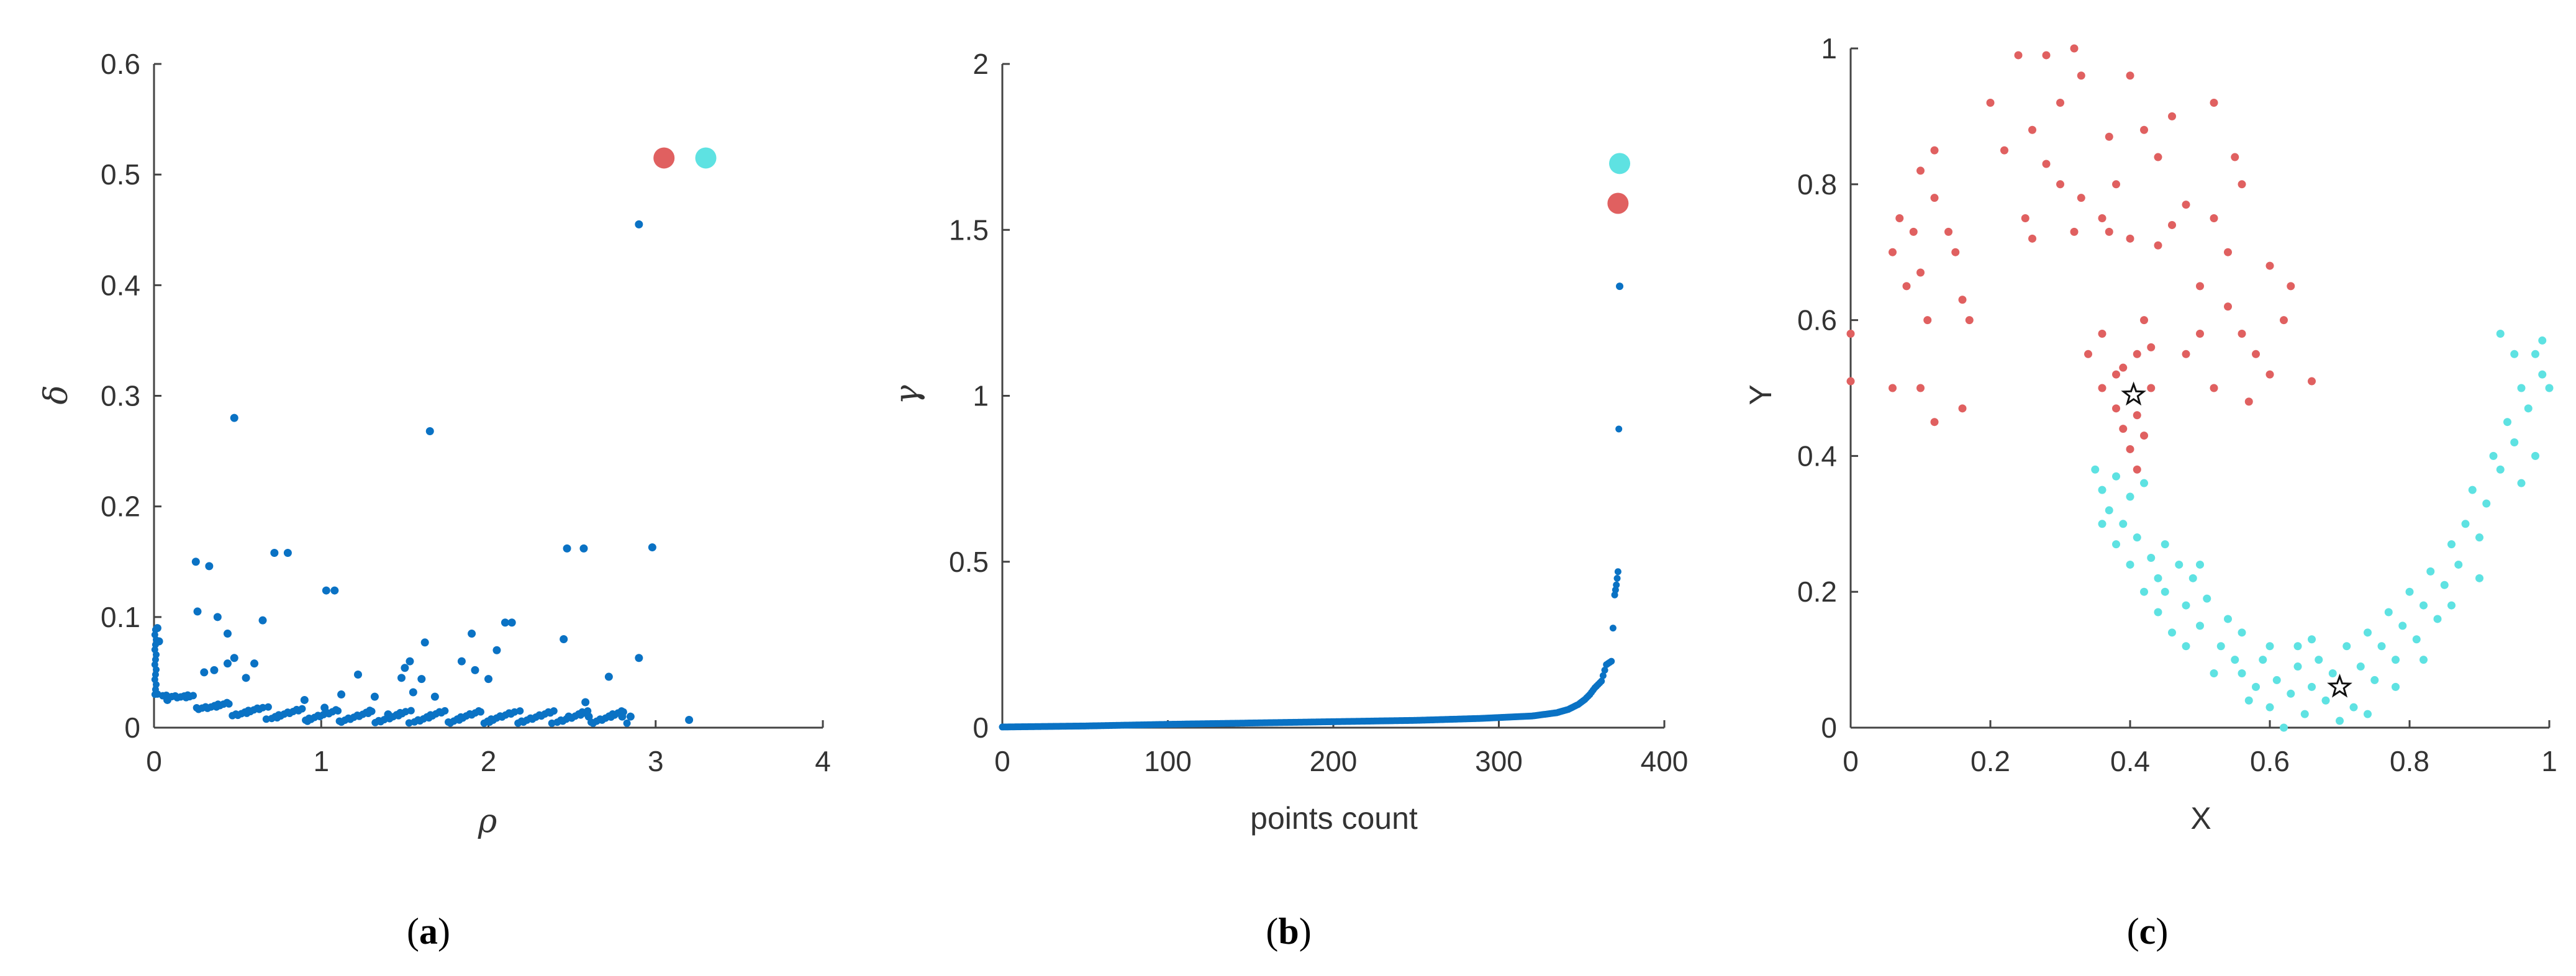 The width and height of the screenshot is (2576, 976). What do you see at coordinates (969, 562) in the screenshot?
I see `y-tick-label: 0.5` at bounding box center [969, 562].